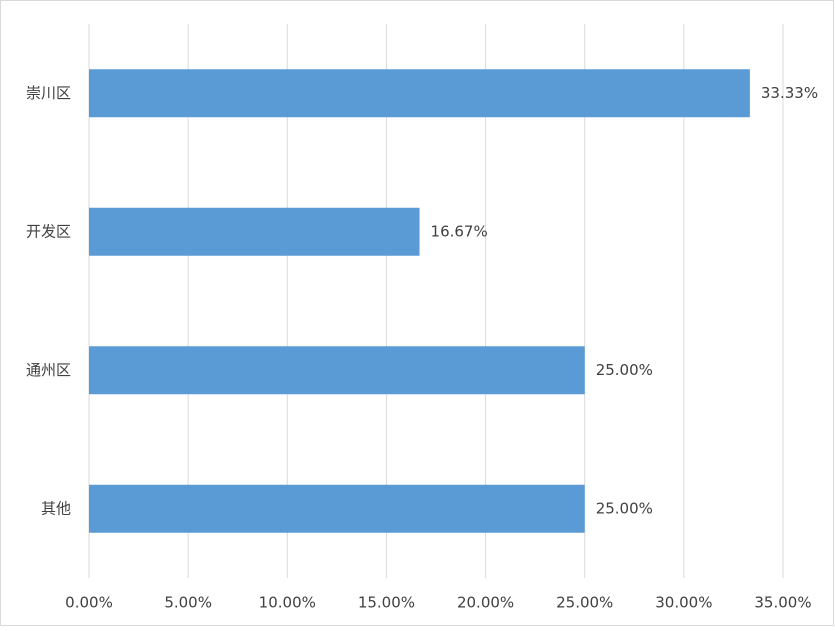 This screenshot has height=631, width=835. What do you see at coordinates (789, 93) in the screenshot?
I see `data-label: 33.33%` at bounding box center [789, 93].